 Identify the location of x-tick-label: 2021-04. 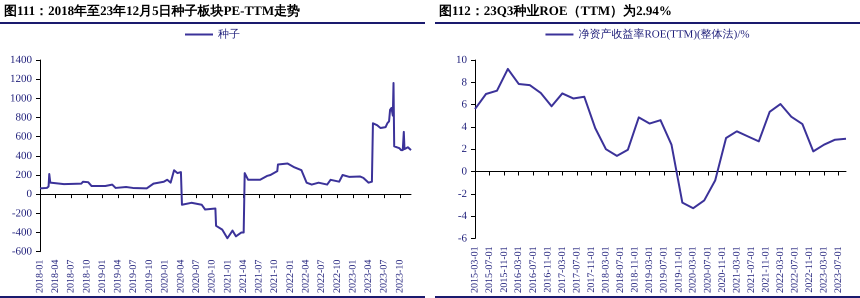
(243, 277).